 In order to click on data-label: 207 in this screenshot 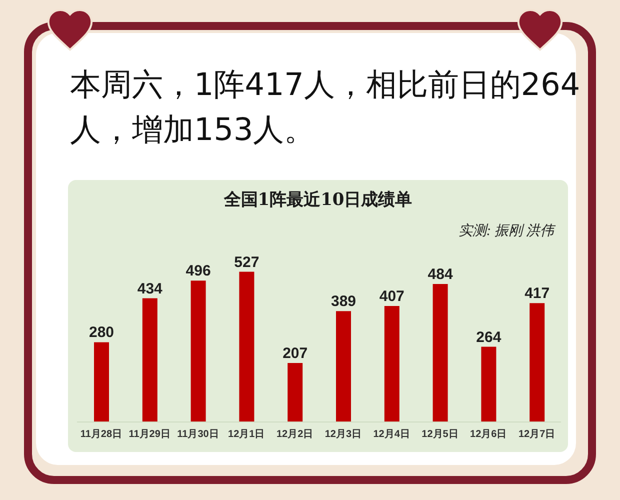, I will do `click(295, 353)`.